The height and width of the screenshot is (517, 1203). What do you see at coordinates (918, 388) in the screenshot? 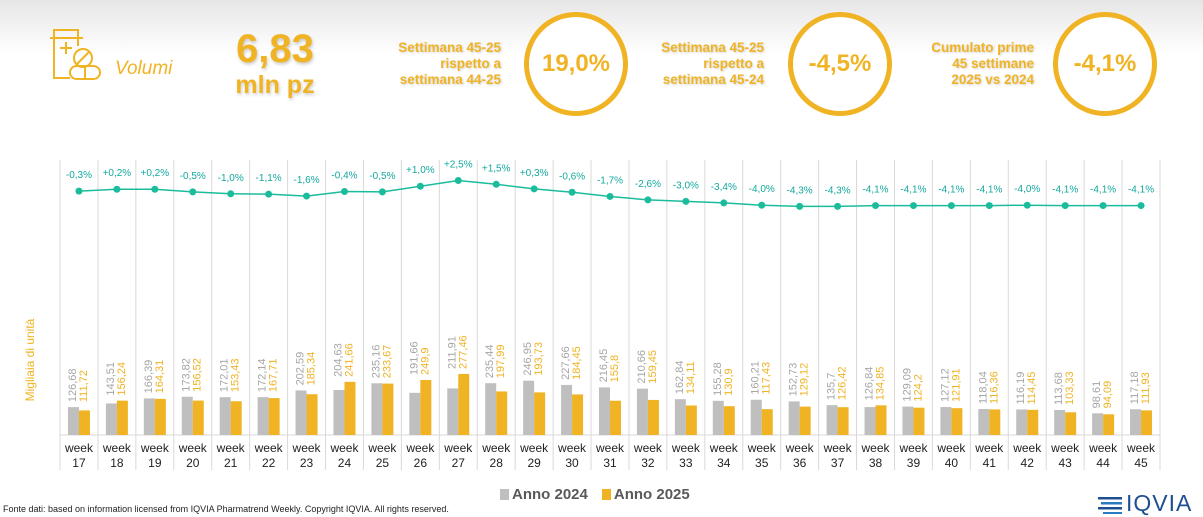
I see `data-label-2025: 124,2` at bounding box center [918, 388].